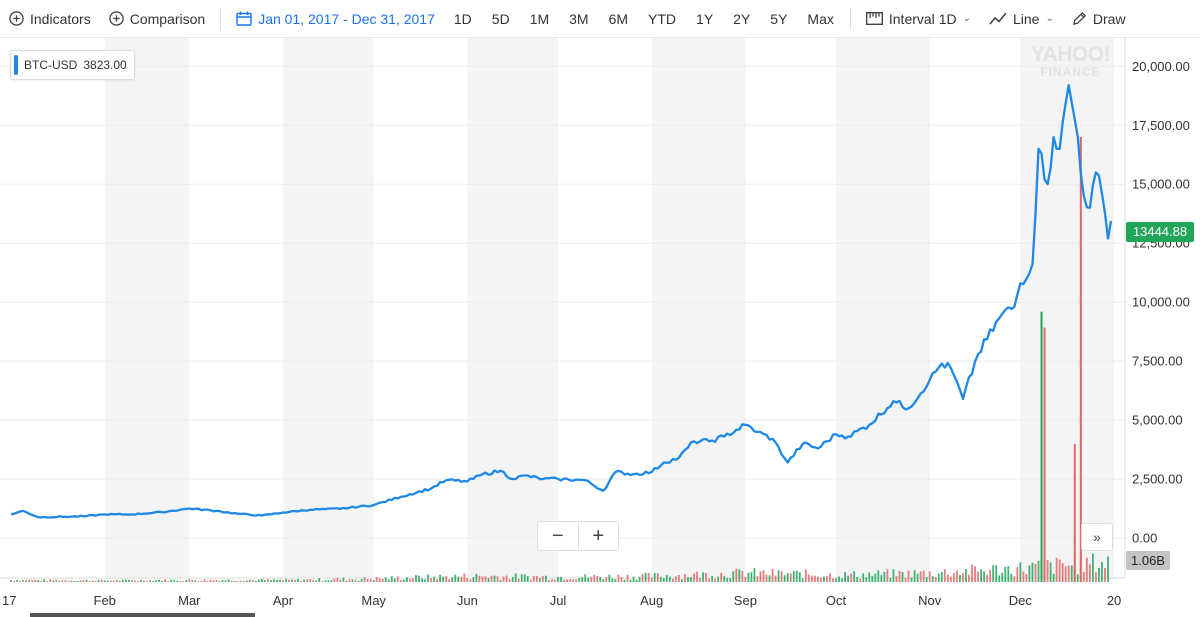 The height and width of the screenshot is (617, 1200). I want to click on range-1d-button: 1D, so click(462, 18).